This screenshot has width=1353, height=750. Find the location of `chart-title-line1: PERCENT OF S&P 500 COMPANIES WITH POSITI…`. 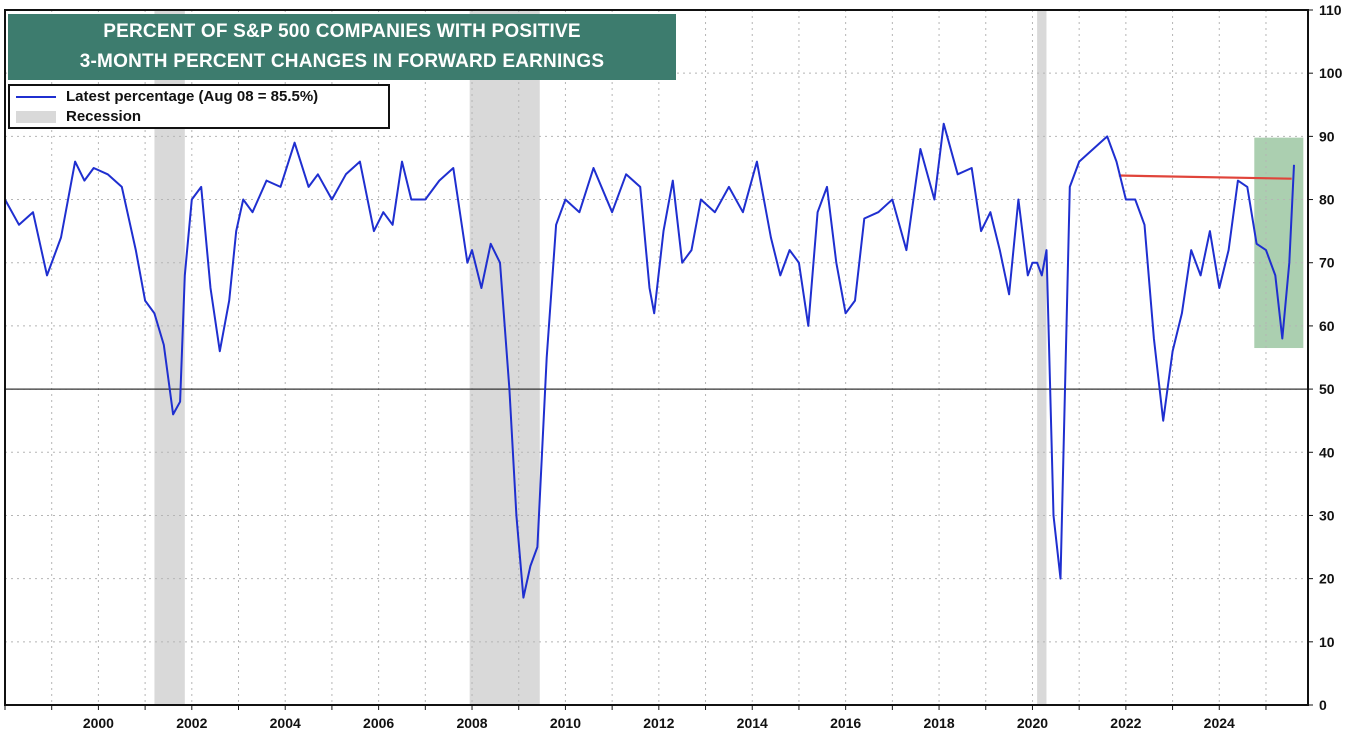

chart-title-line1: PERCENT OF S&P 500 COMPANIES WITH POSITI… is located at coordinates (342, 31).